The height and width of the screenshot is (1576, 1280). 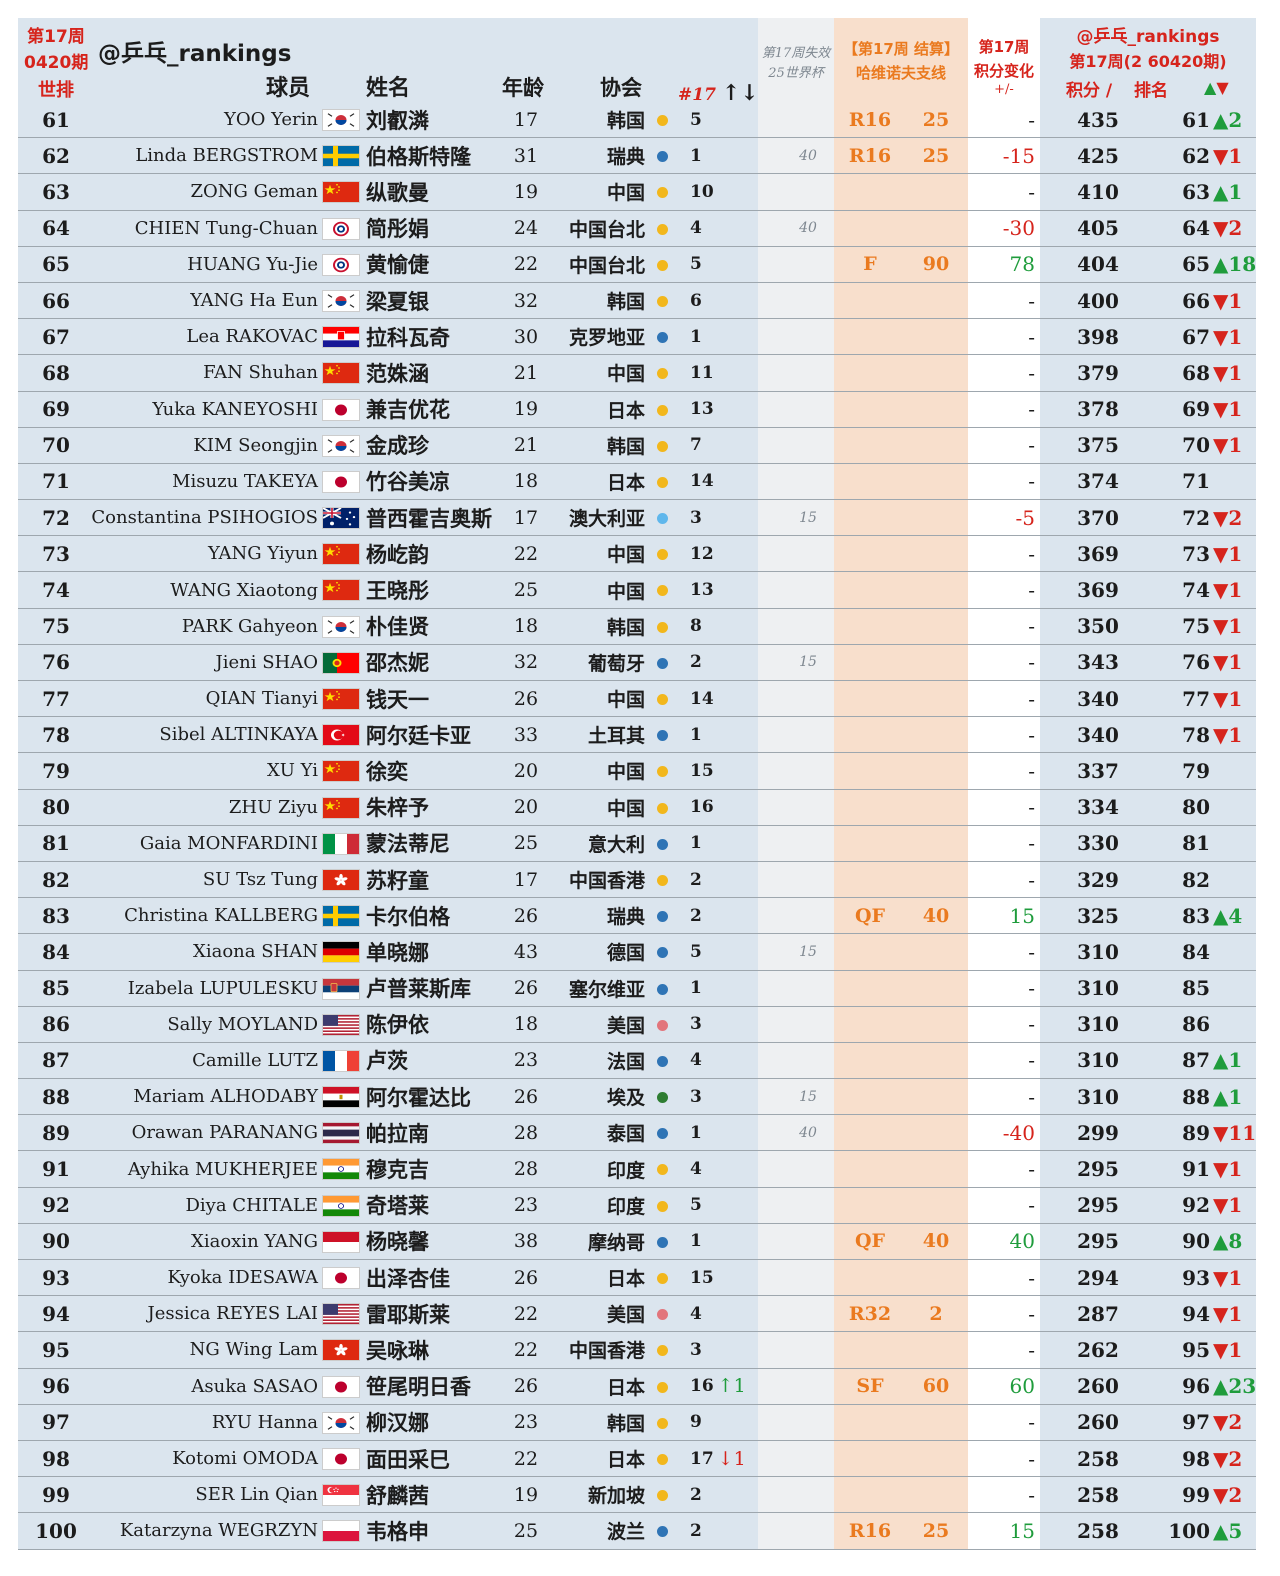 What do you see at coordinates (526, 191) in the screenshot?
I see `player-age: 19` at bounding box center [526, 191].